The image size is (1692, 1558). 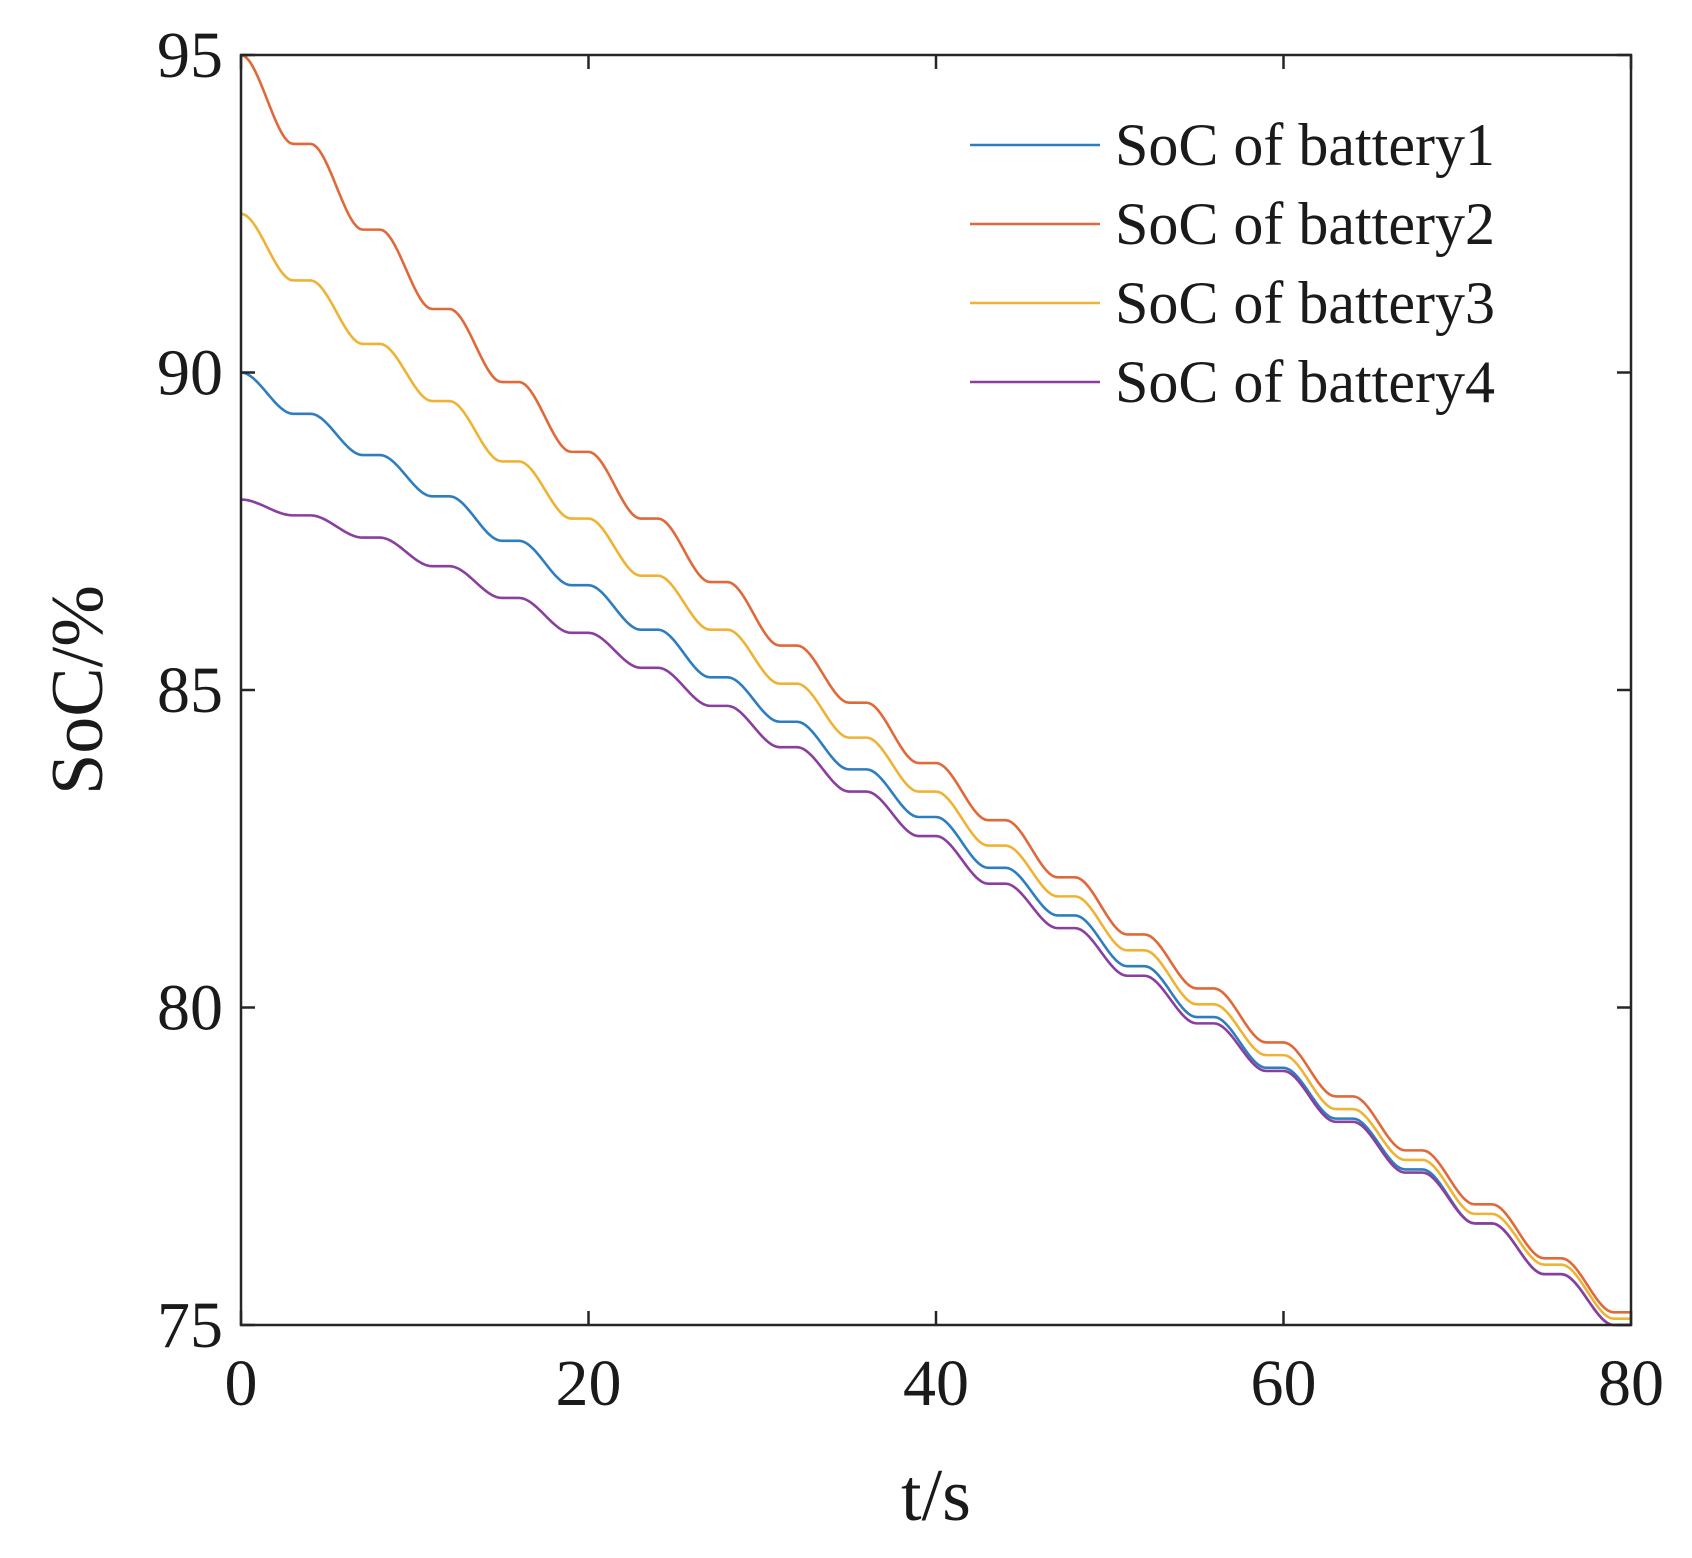 What do you see at coordinates (1305, 303) in the screenshot?
I see `legend-label-battery3: SoC of battery3` at bounding box center [1305, 303].